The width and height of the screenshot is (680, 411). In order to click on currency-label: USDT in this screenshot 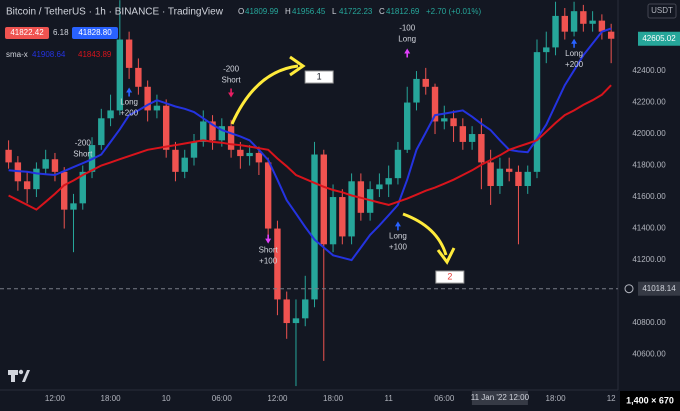, I will do `click(662, 10)`.